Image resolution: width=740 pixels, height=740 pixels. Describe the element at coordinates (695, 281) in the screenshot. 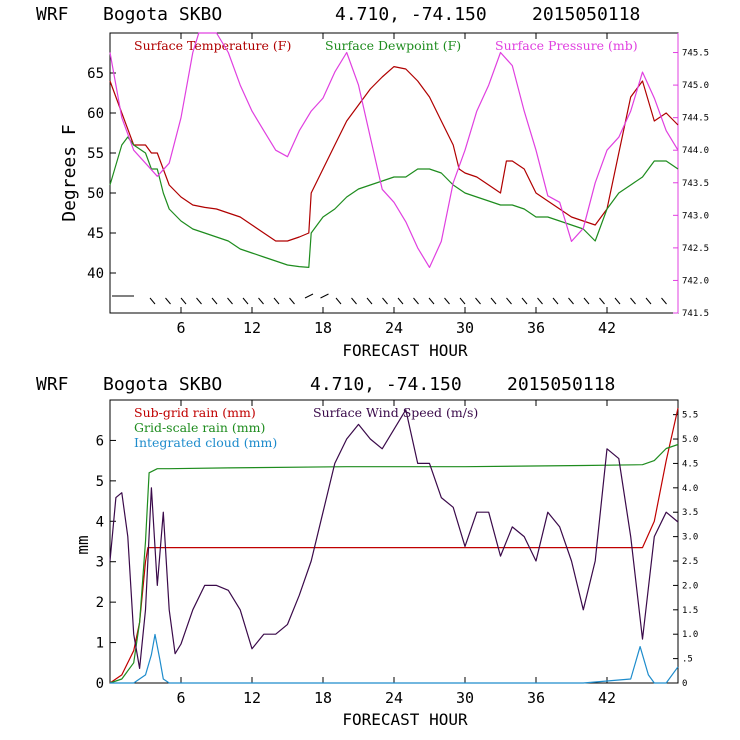

I see `top-y2-tick-label: 742.0` at that location.